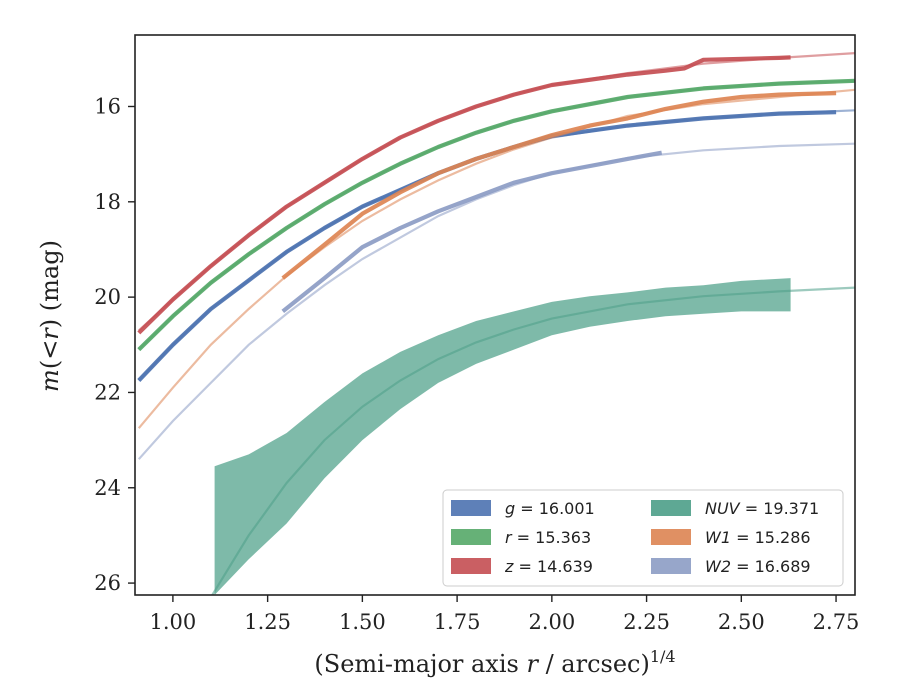 This screenshot has height=700, width=900. What do you see at coordinates (107, 106) in the screenshot?
I see `y-tick-label: 16` at bounding box center [107, 106].